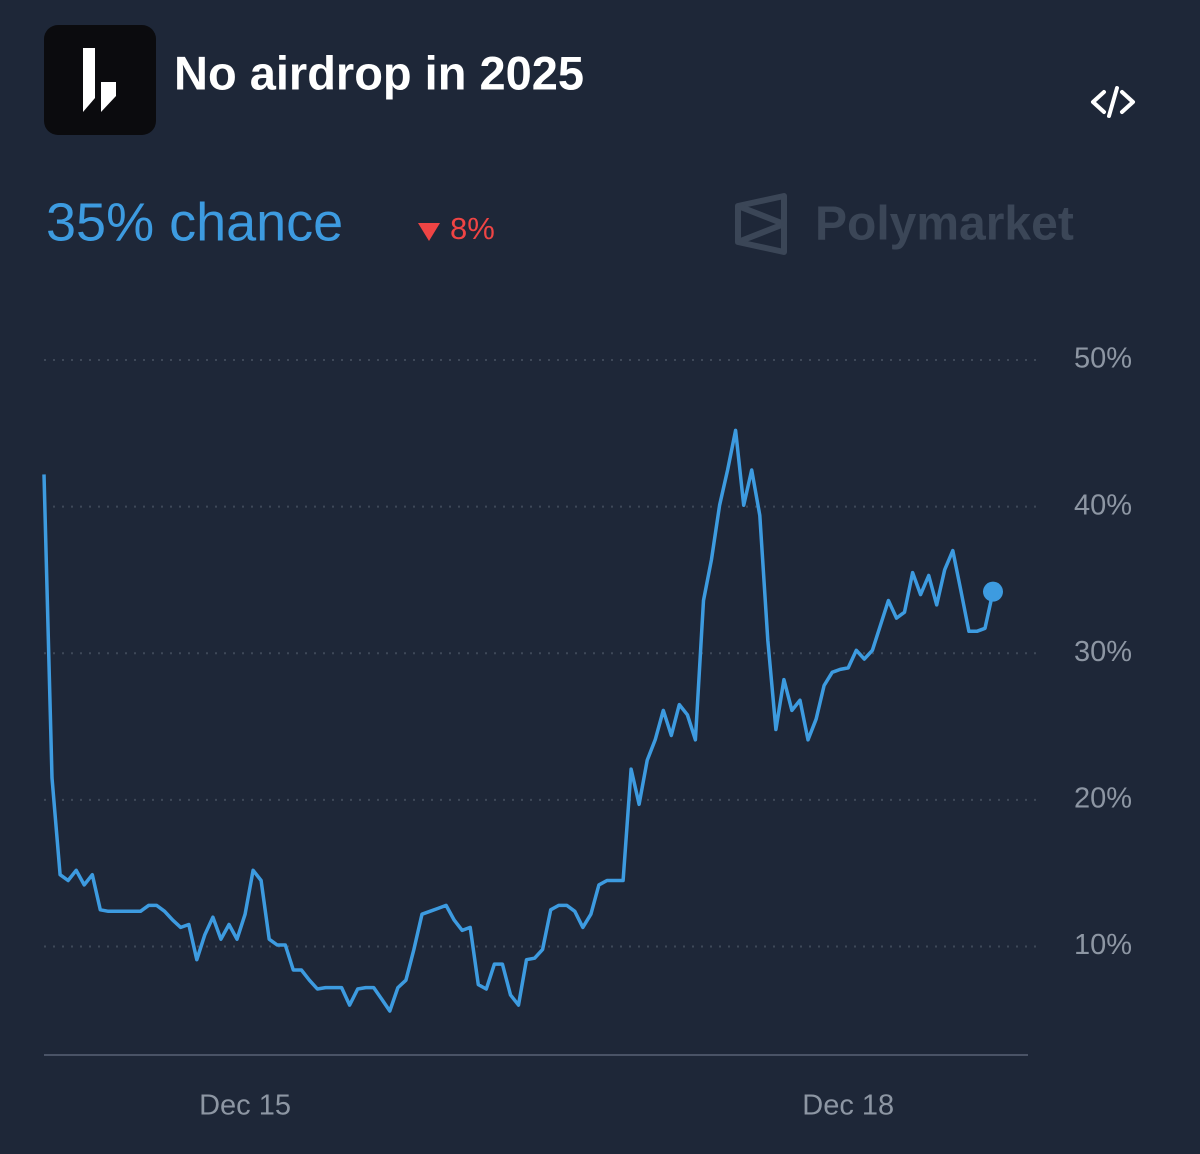 This screenshot has width=1200, height=1154. I want to click on embed-button, so click(1113, 102).